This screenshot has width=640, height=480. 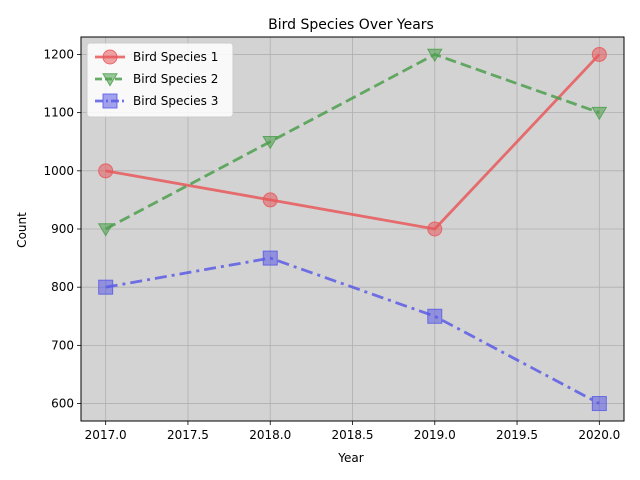 I want to click on x-axis-label: Year, so click(x=350, y=458).